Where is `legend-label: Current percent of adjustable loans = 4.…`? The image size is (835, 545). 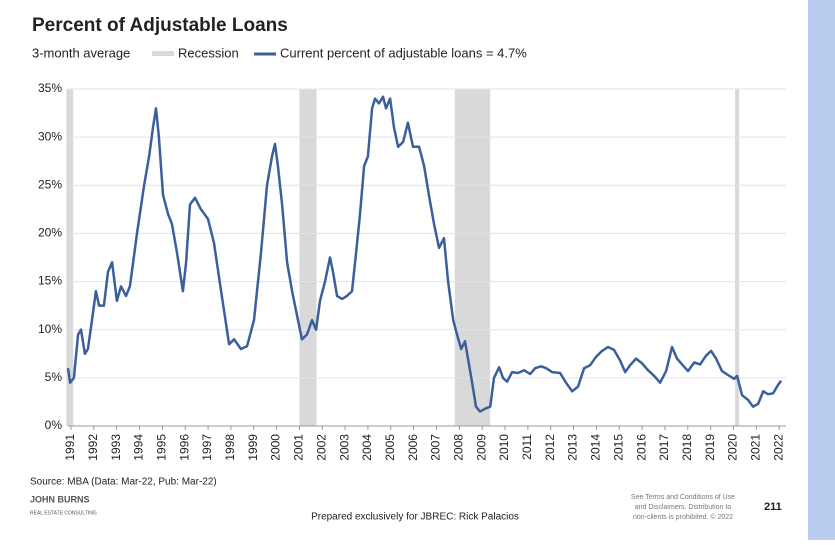 legend-label: Current percent of adjustable loans = 4.… is located at coordinates (403, 52).